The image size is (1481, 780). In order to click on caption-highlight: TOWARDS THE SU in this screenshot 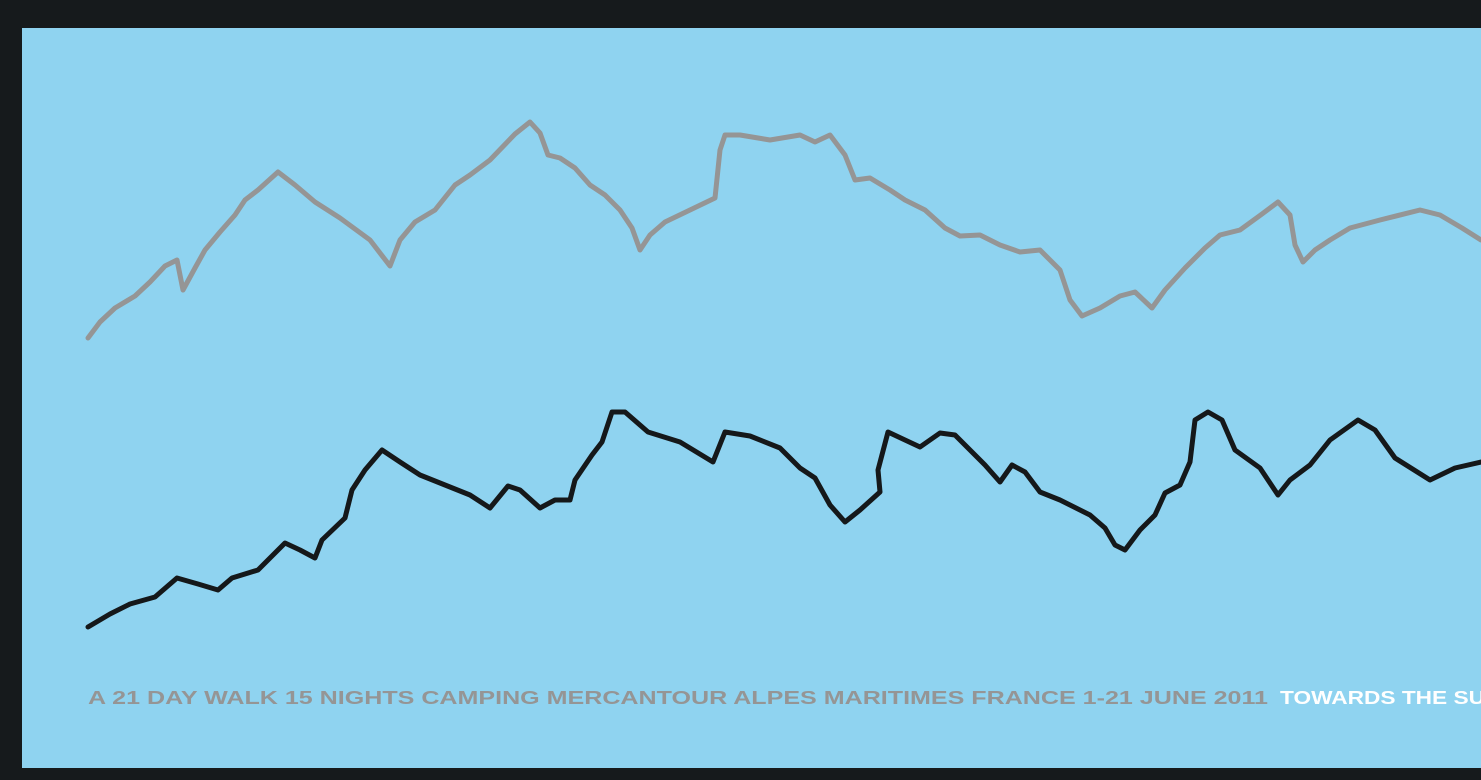, I will do `click(1380, 698)`.